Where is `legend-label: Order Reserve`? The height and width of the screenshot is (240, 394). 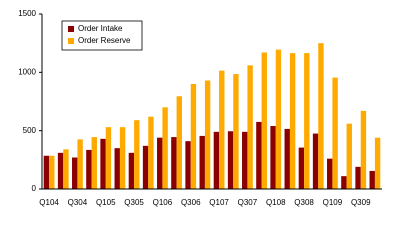
legend-label: Order Reserve is located at coordinates (104, 40).